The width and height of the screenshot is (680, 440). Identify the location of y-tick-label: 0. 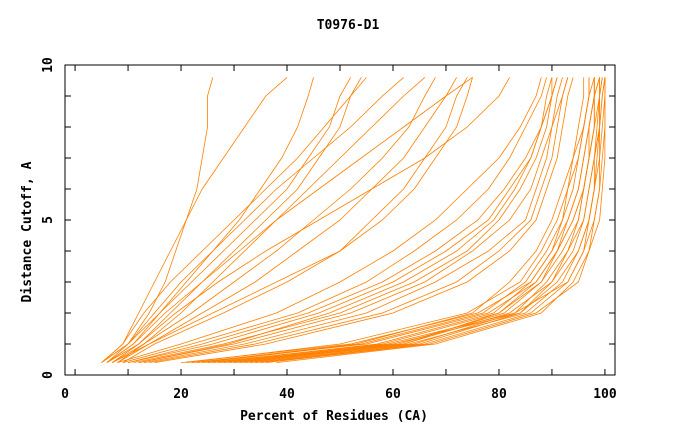
(48, 375).